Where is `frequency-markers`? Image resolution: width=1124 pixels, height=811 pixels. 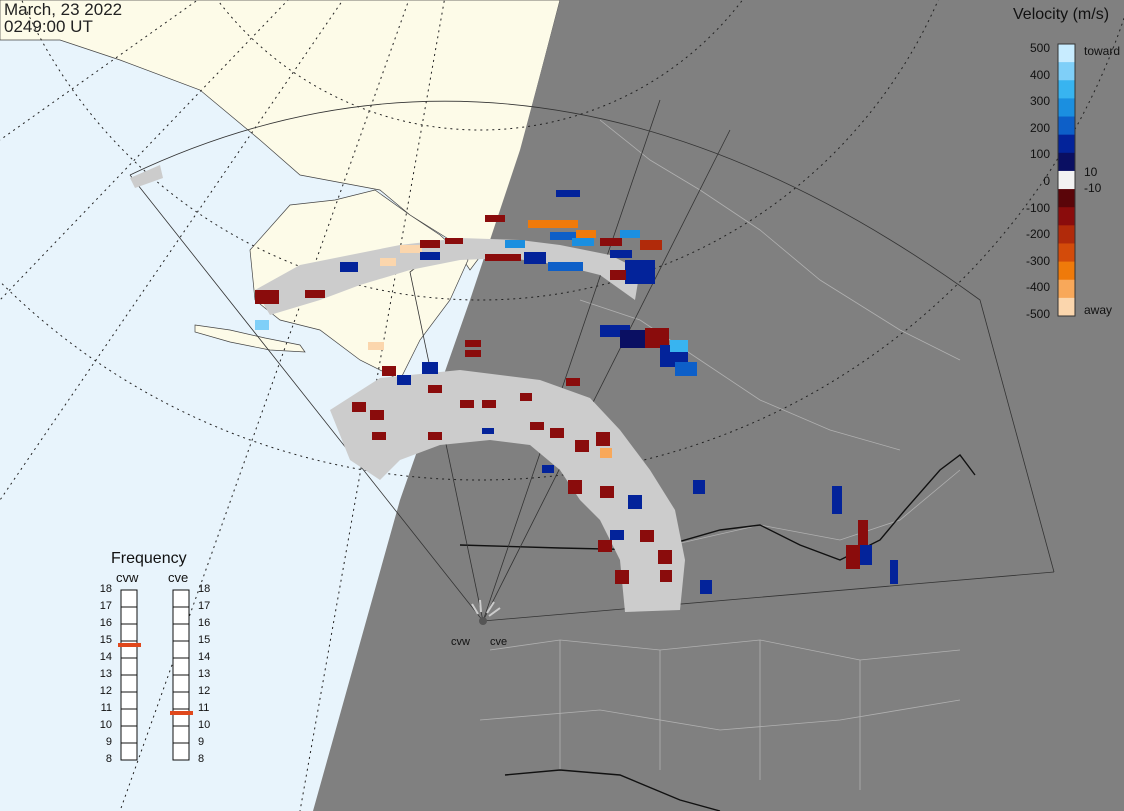 frequency-markers is located at coordinates (155, 679).